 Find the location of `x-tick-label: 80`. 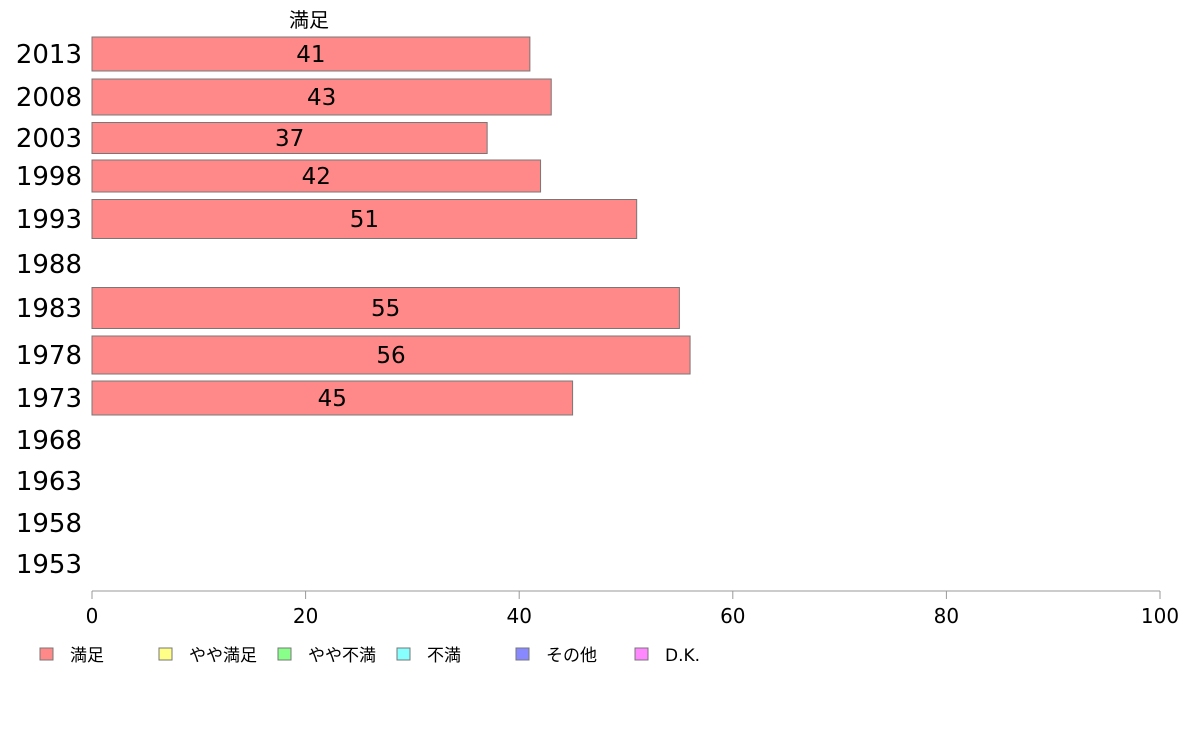

x-tick-label: 80 is located at coordinates (946, 616).